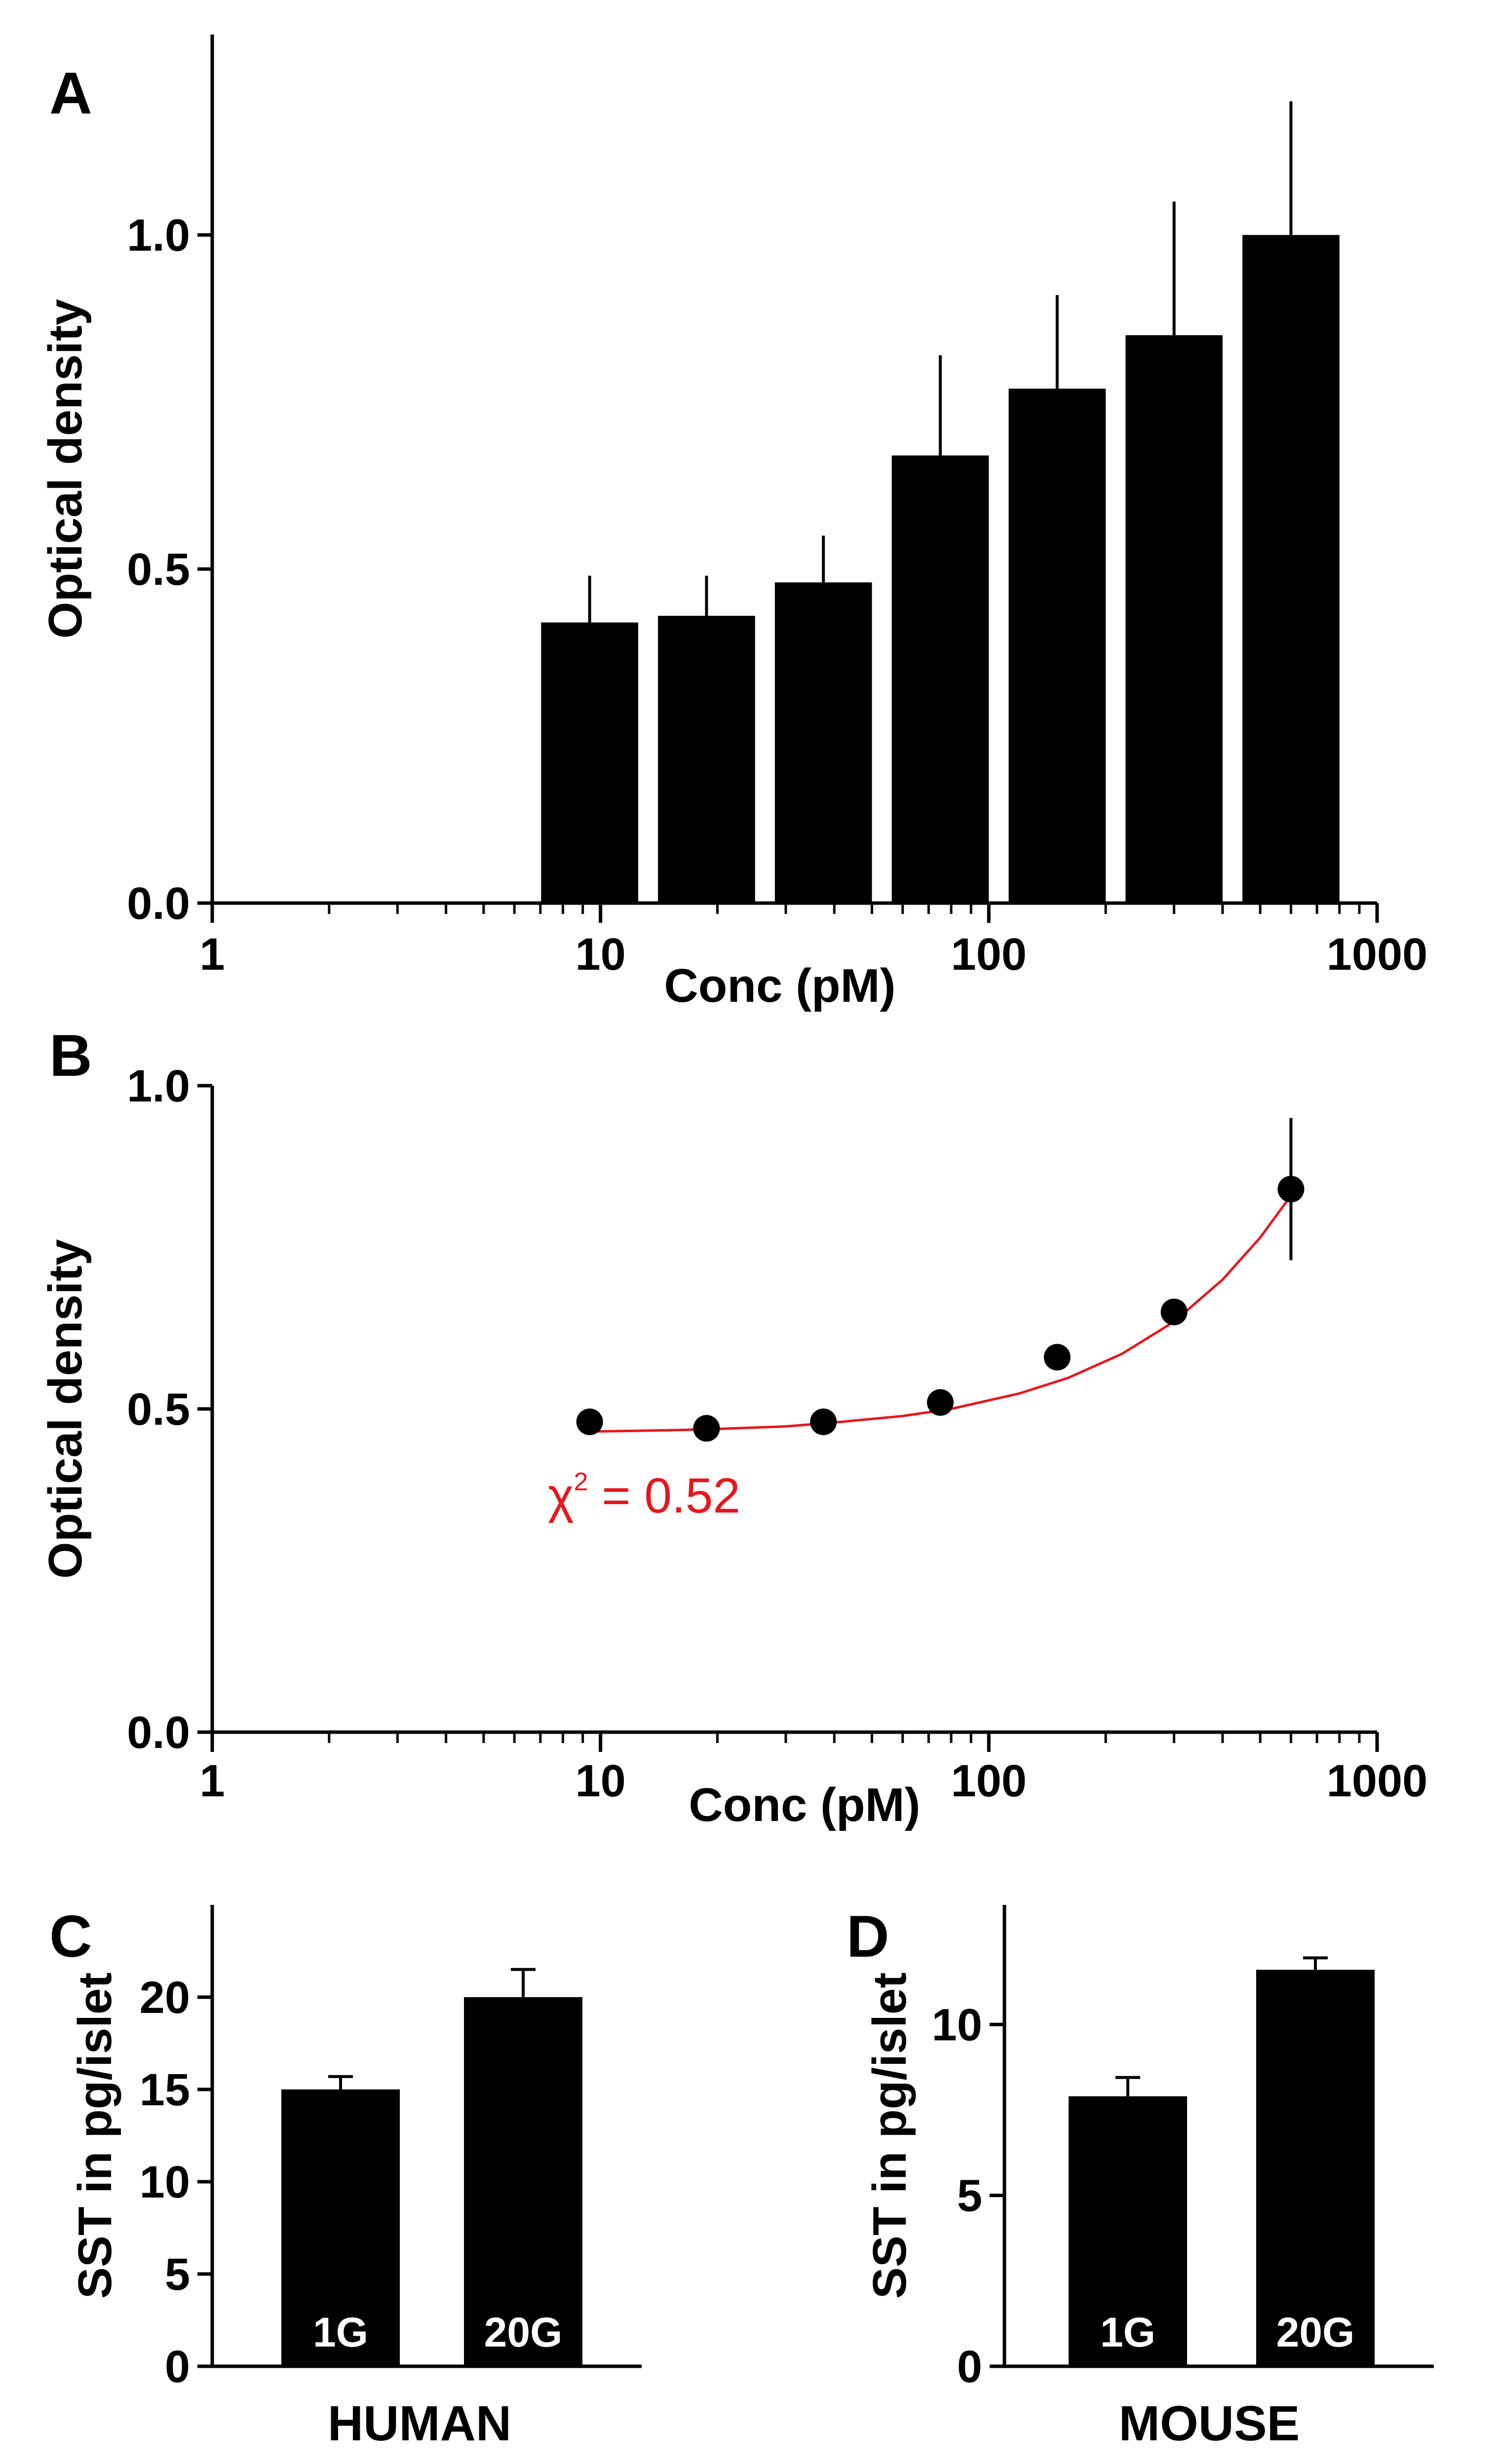  Describe the element at coordinates (165, 1998) in the screenshot. I see `panel-c-y-tick-label: 20` at that location.